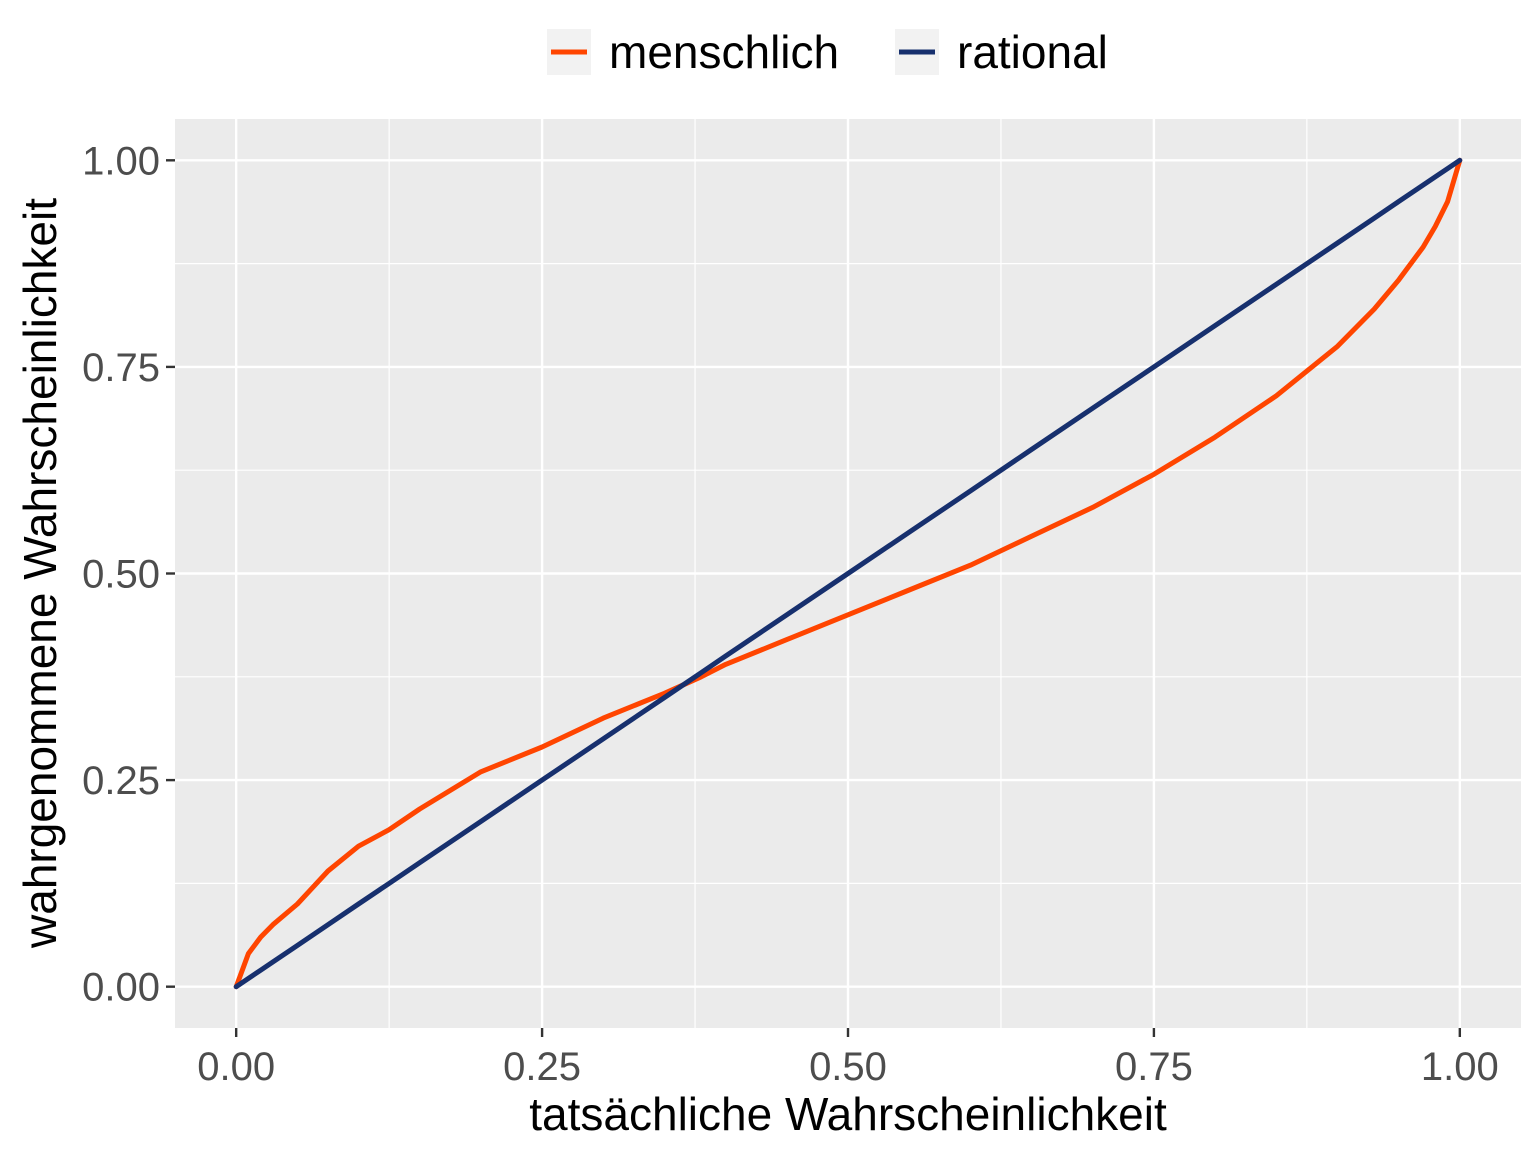 This screenshot has height=1157, width=1536. Describe the element at coordinates (1460, 1067) in the screenshot. I see `x-tick-label: 1.00` at that location.